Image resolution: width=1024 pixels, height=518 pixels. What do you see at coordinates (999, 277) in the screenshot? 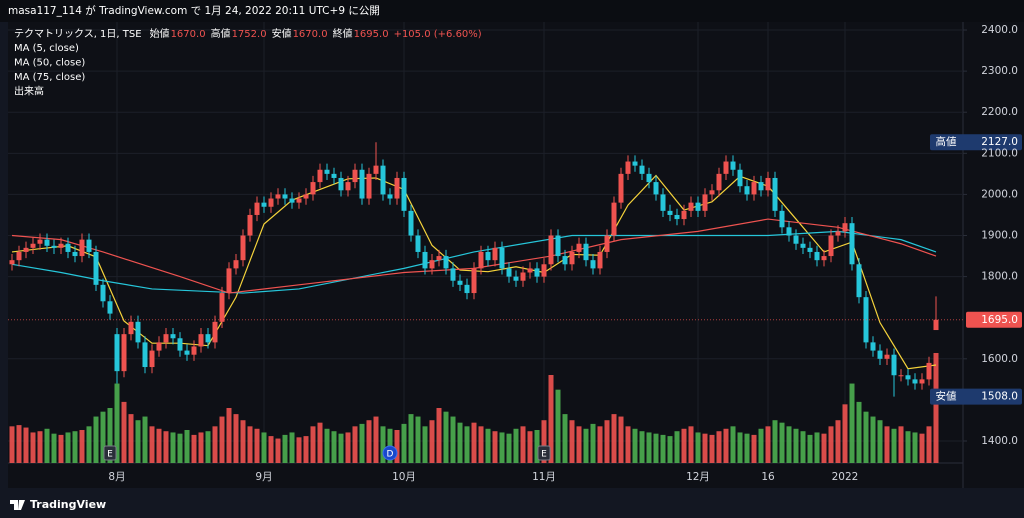
I see `y-tick-label: 1800.0` at bounding box center [999, 277].